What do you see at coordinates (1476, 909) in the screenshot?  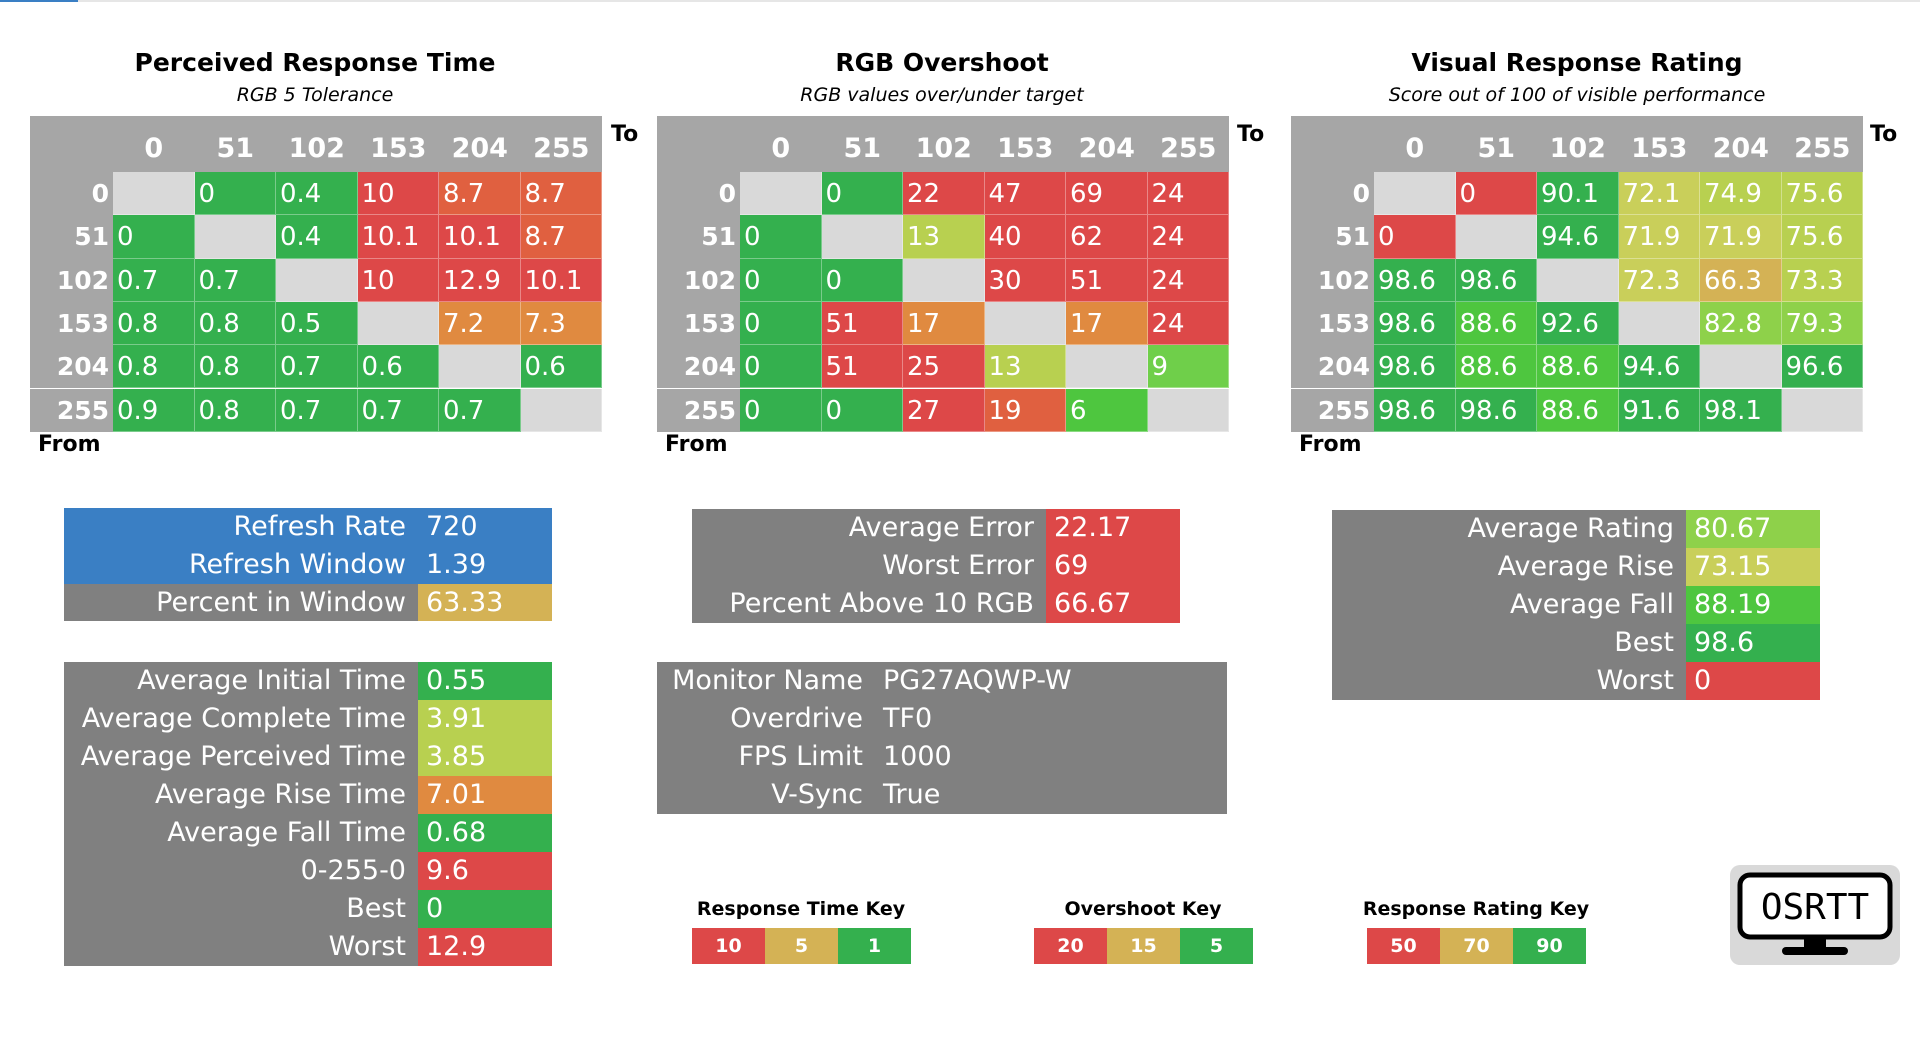 I see `key-title: Response Rating Key` at bounding box center [1476, 909].